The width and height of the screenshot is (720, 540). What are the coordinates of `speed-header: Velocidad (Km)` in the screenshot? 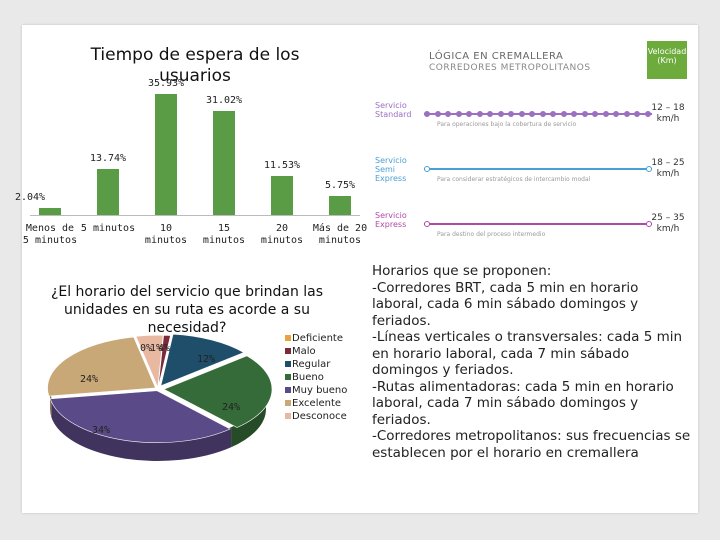 It's located at (667, 60).